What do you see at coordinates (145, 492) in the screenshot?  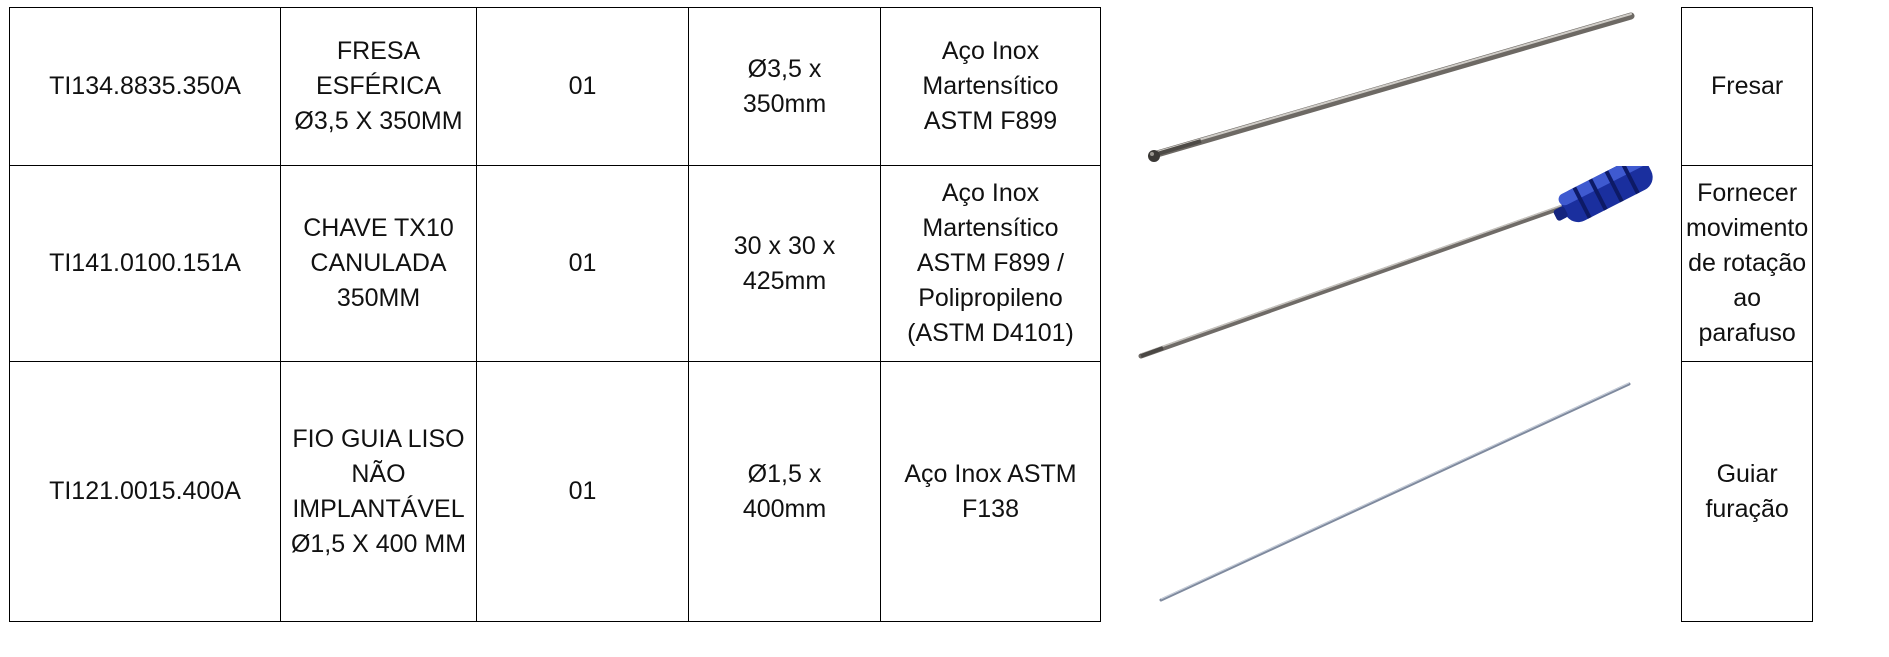 I see `product-code-cell: TI121.0015.400A` at bounding box center [145, 492].